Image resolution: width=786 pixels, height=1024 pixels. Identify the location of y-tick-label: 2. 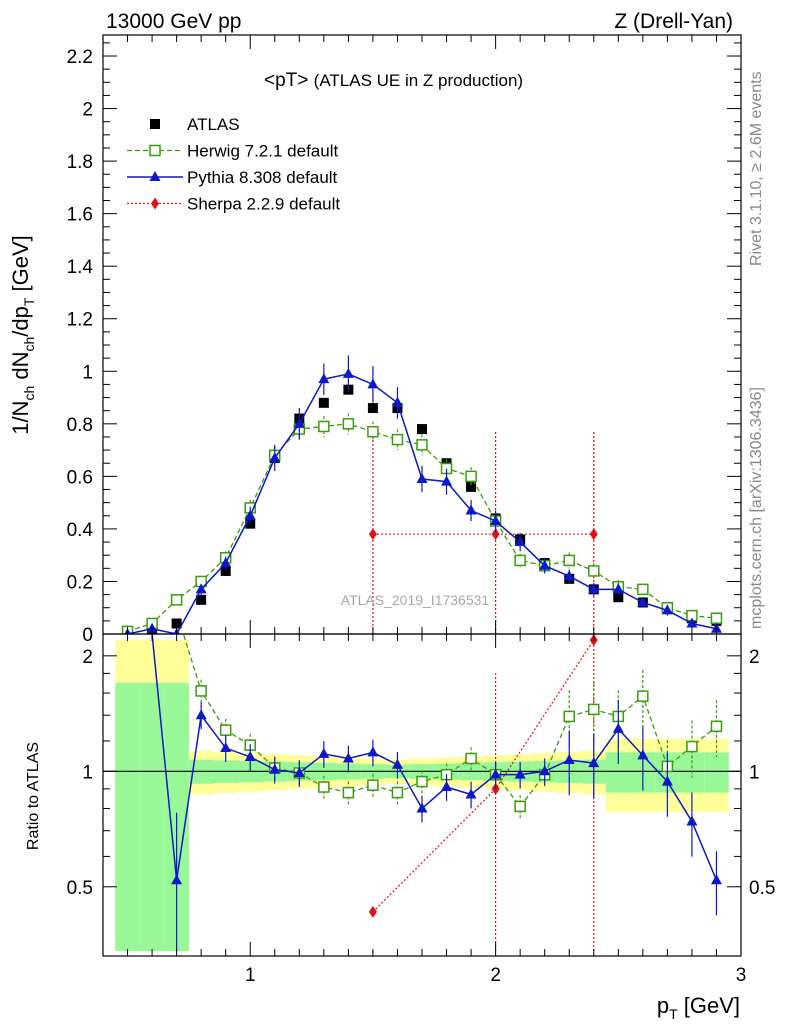
(87, 110).